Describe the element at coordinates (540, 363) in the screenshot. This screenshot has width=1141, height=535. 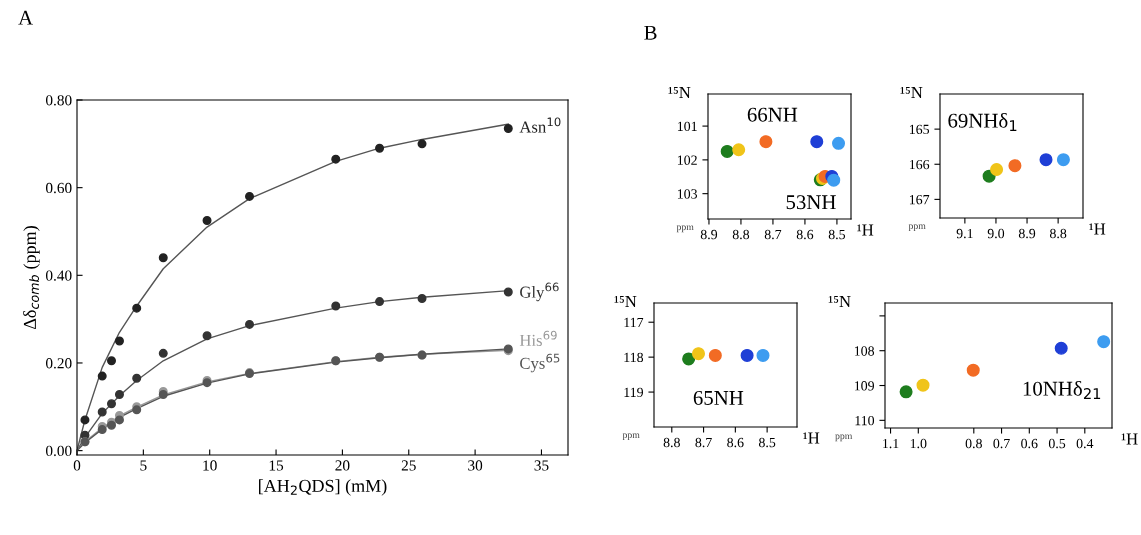
I see `series-label: Cys$^{65}$` at that location.